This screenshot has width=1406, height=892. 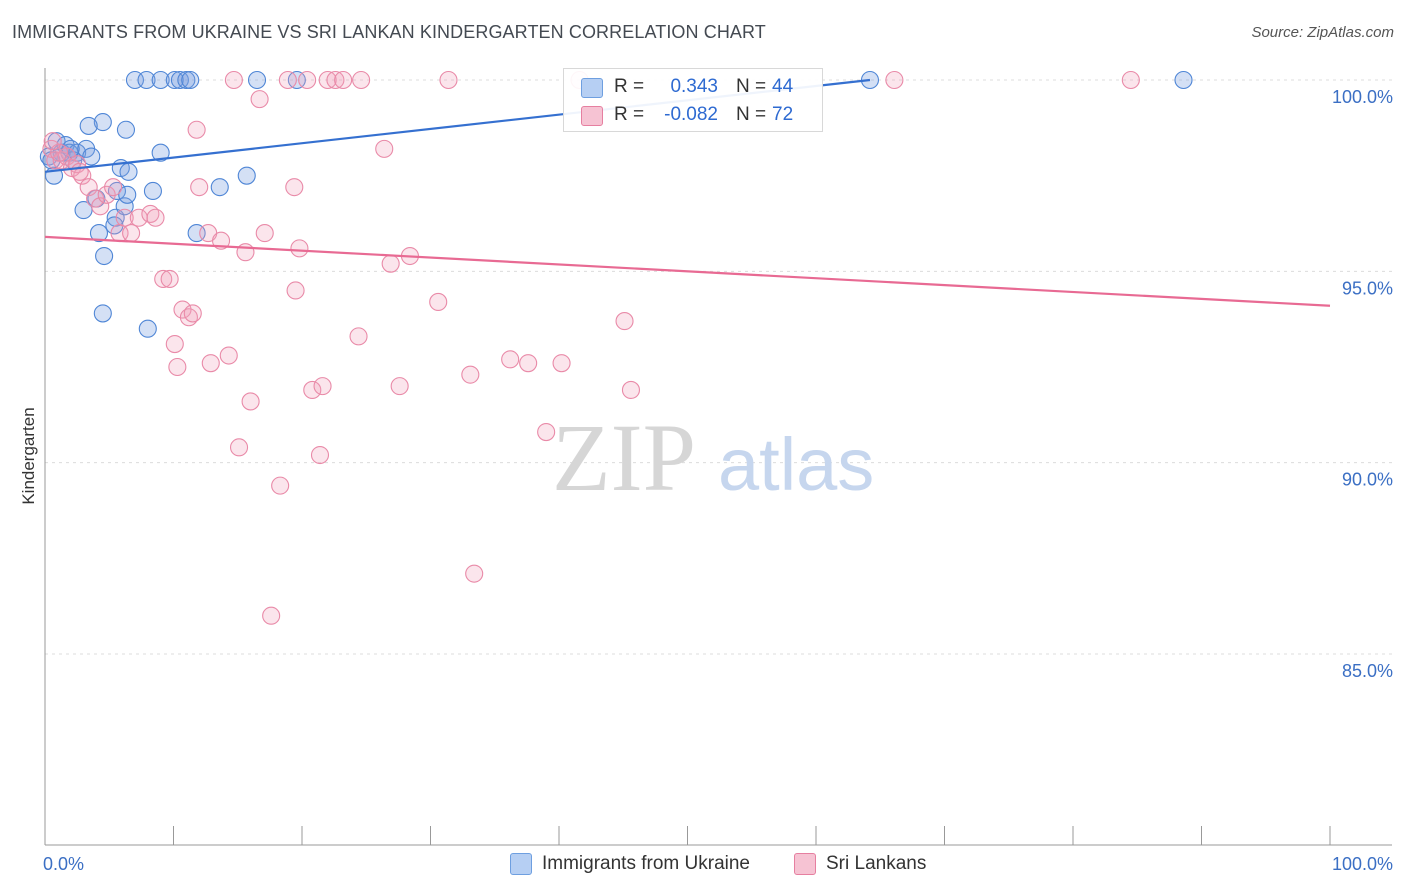 What do you see at coordinates (687, 271) in the screenshot?
I see `srilanka-trend-line` at bounding box center [687, 271].